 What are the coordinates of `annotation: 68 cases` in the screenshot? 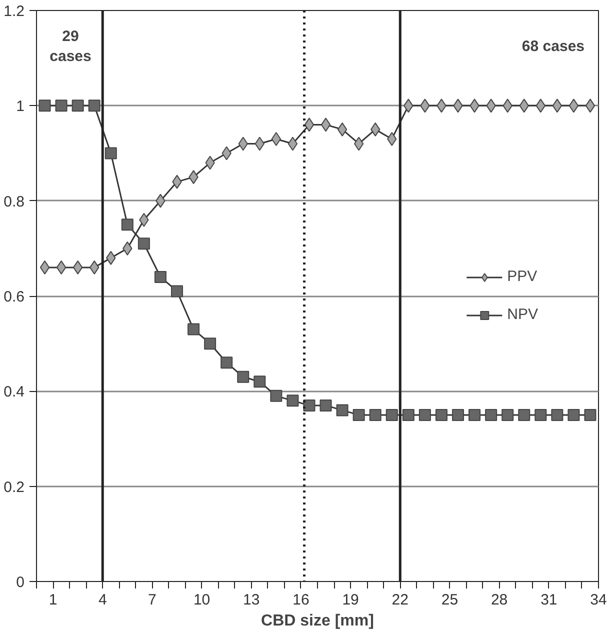 It's located at (553, 46).